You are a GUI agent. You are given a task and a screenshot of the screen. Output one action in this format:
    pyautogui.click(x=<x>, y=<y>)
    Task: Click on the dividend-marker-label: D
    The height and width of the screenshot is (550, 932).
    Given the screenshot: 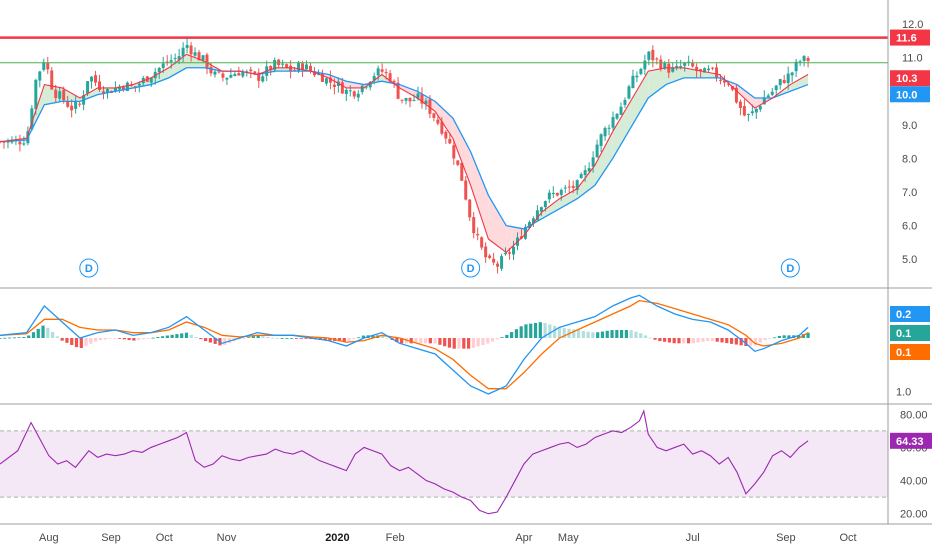 What is the action you would take?
    pyautogui.click(x=89, y=269)
    